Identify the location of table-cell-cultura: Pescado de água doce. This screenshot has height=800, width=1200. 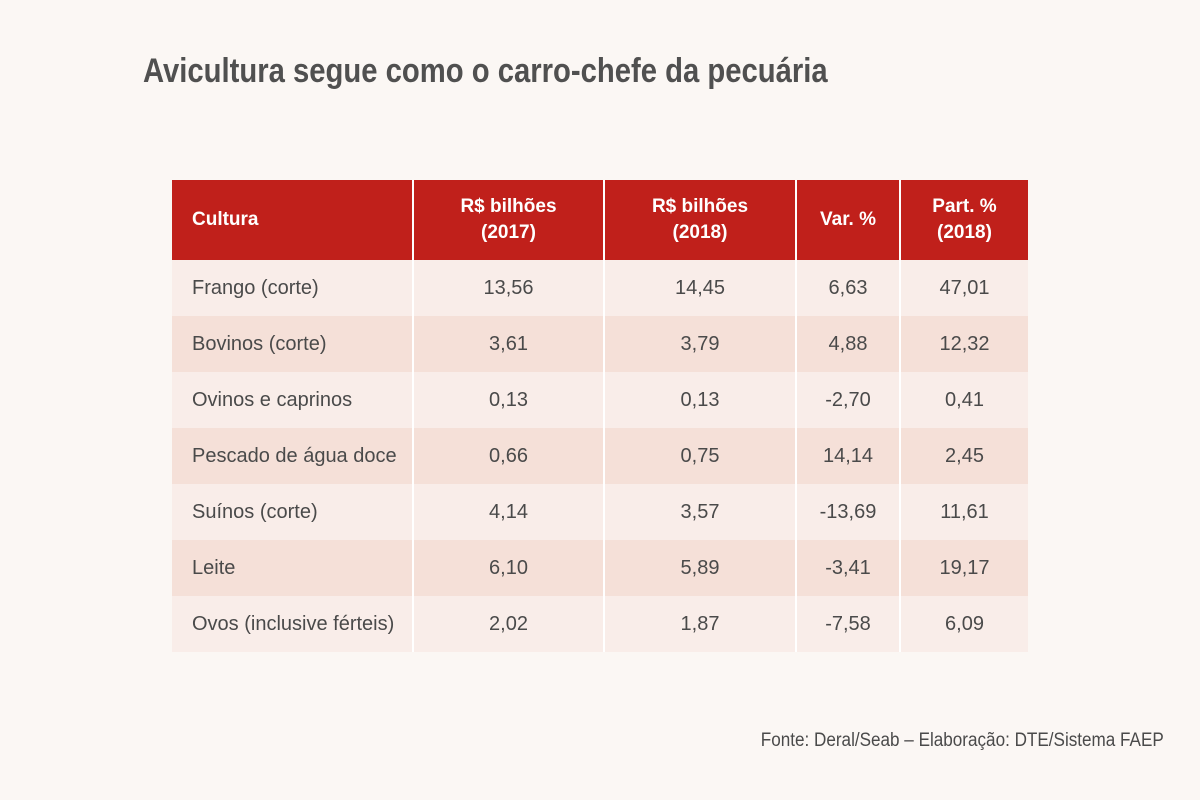
(293, 456).